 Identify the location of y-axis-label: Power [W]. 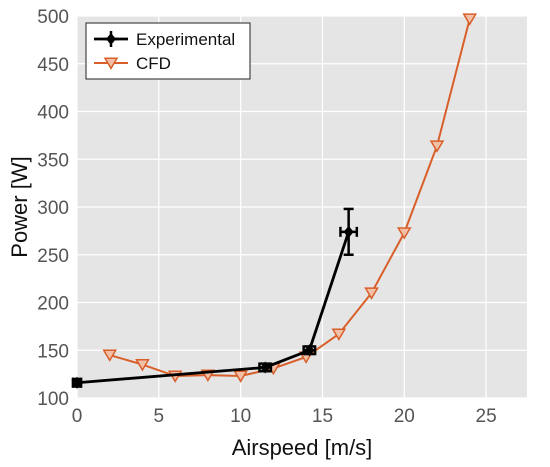
(19, 206).